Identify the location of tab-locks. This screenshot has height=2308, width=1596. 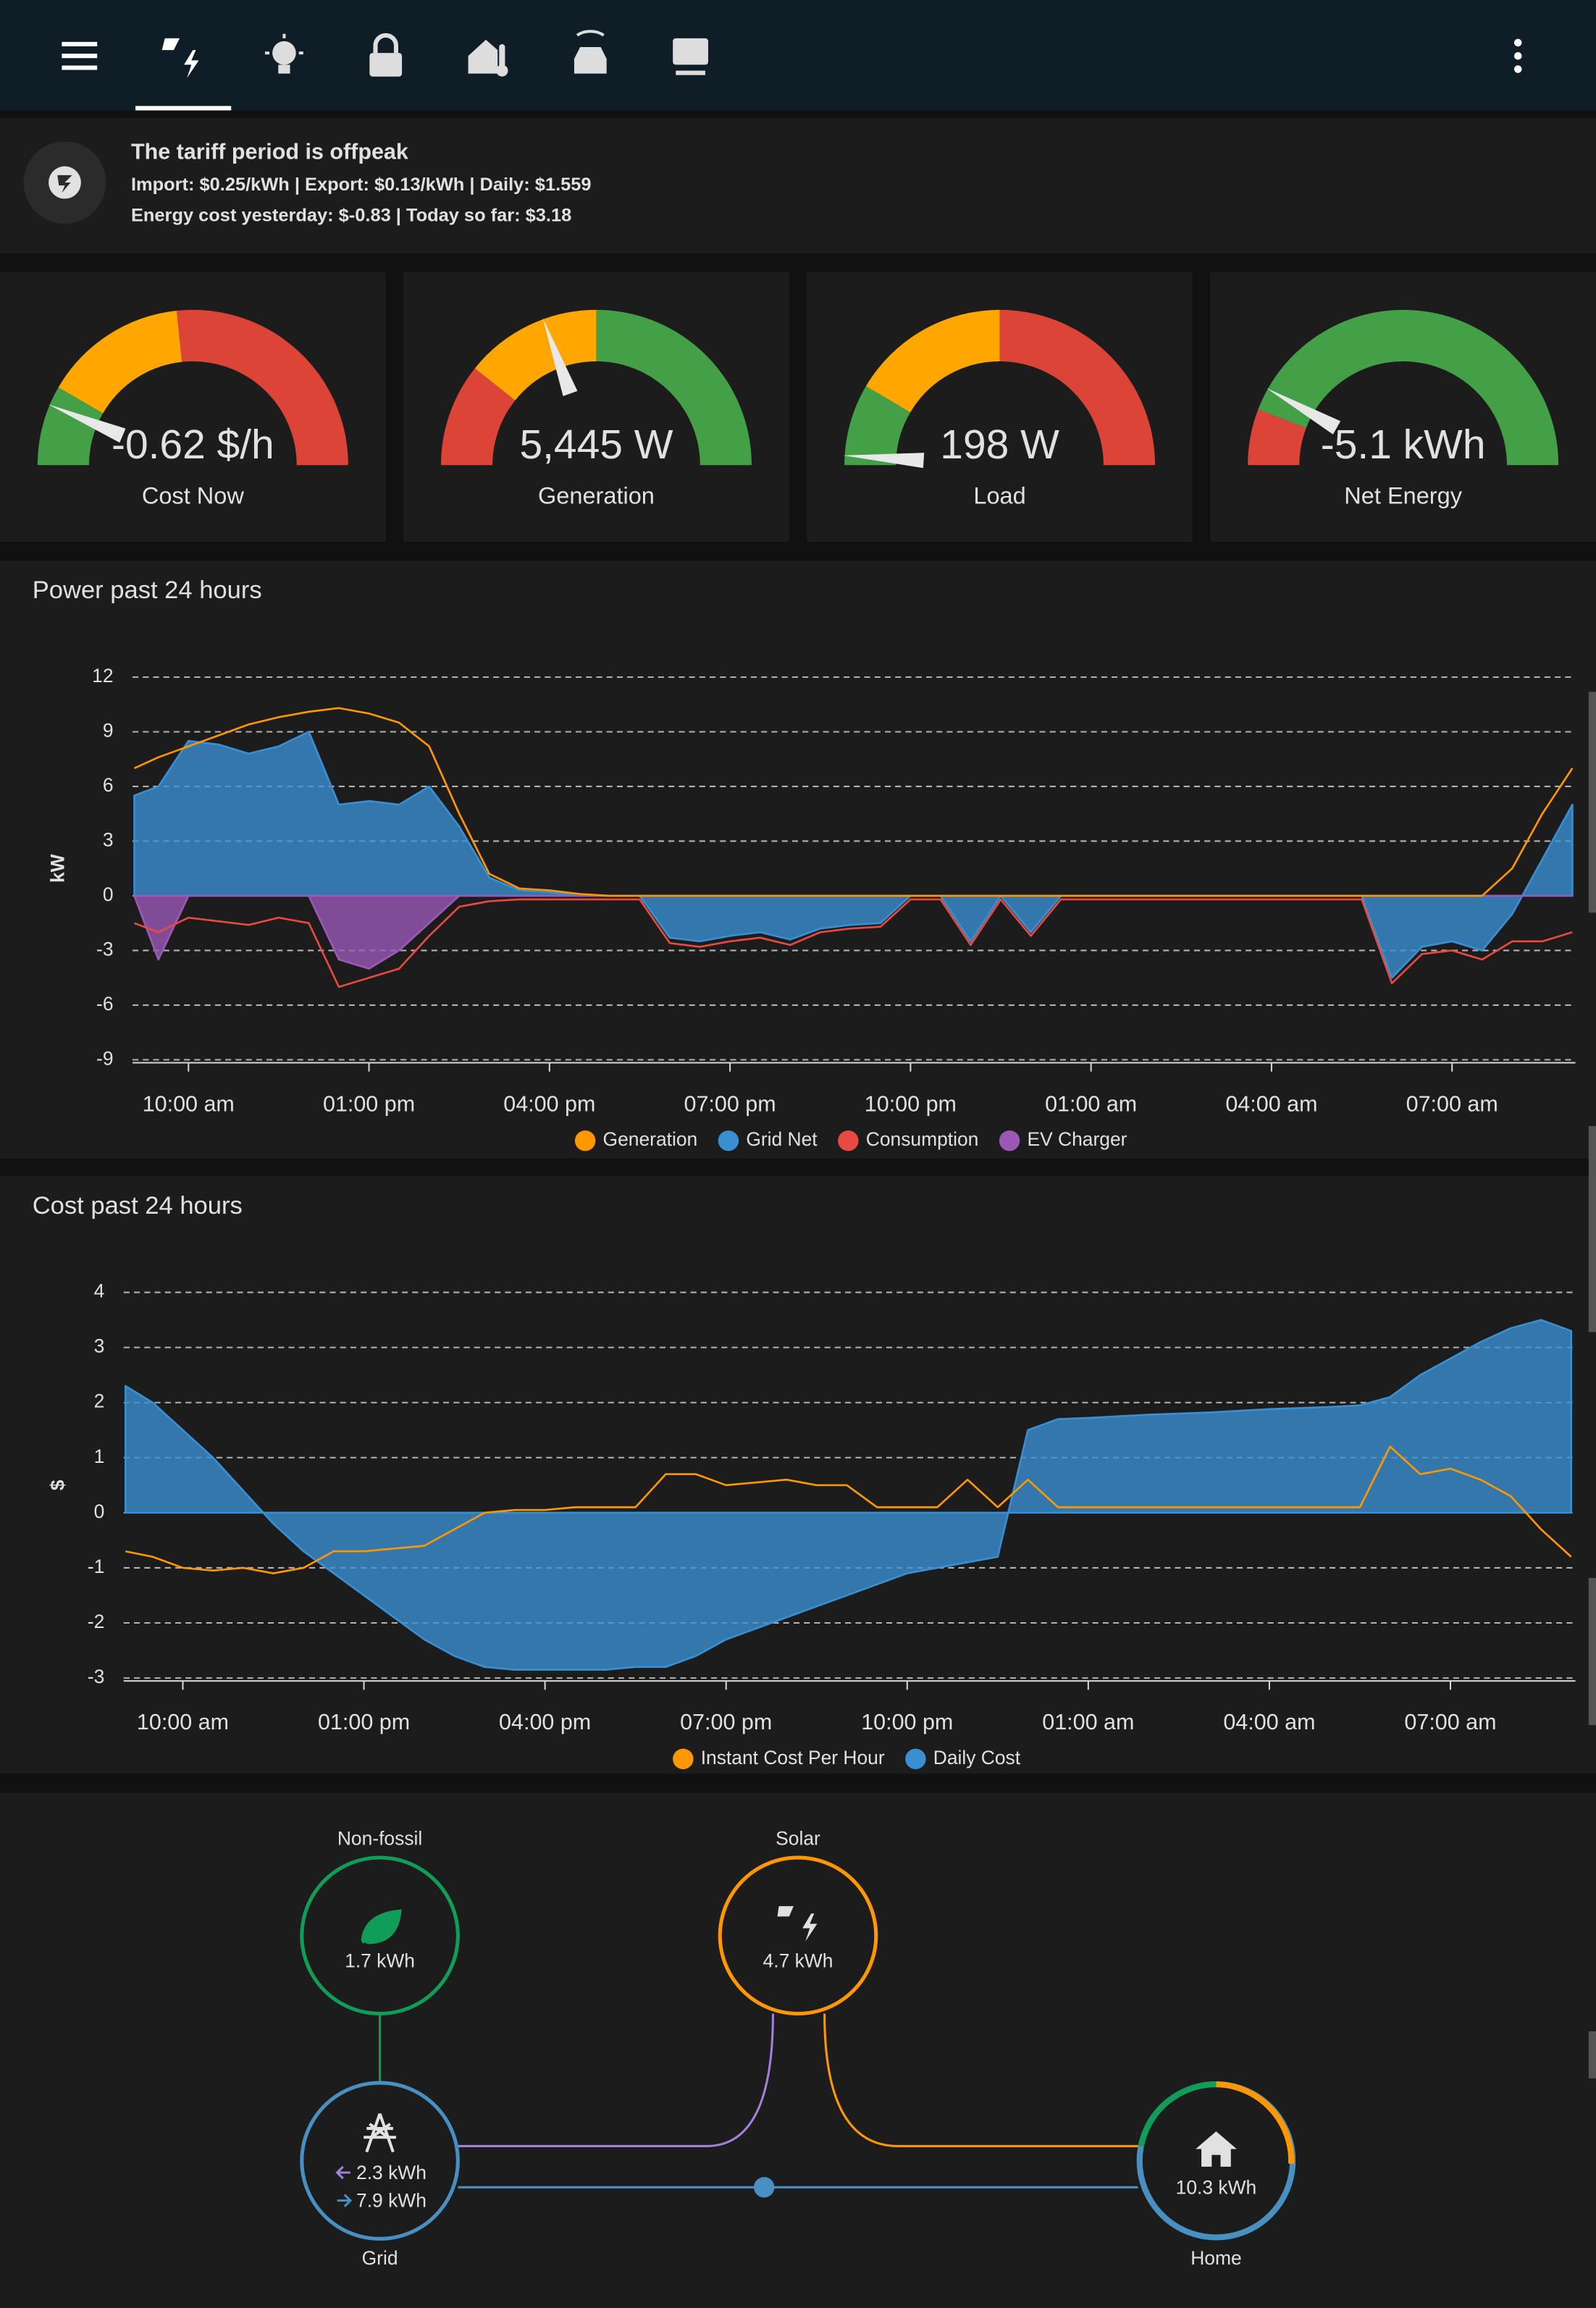
(386, 55).